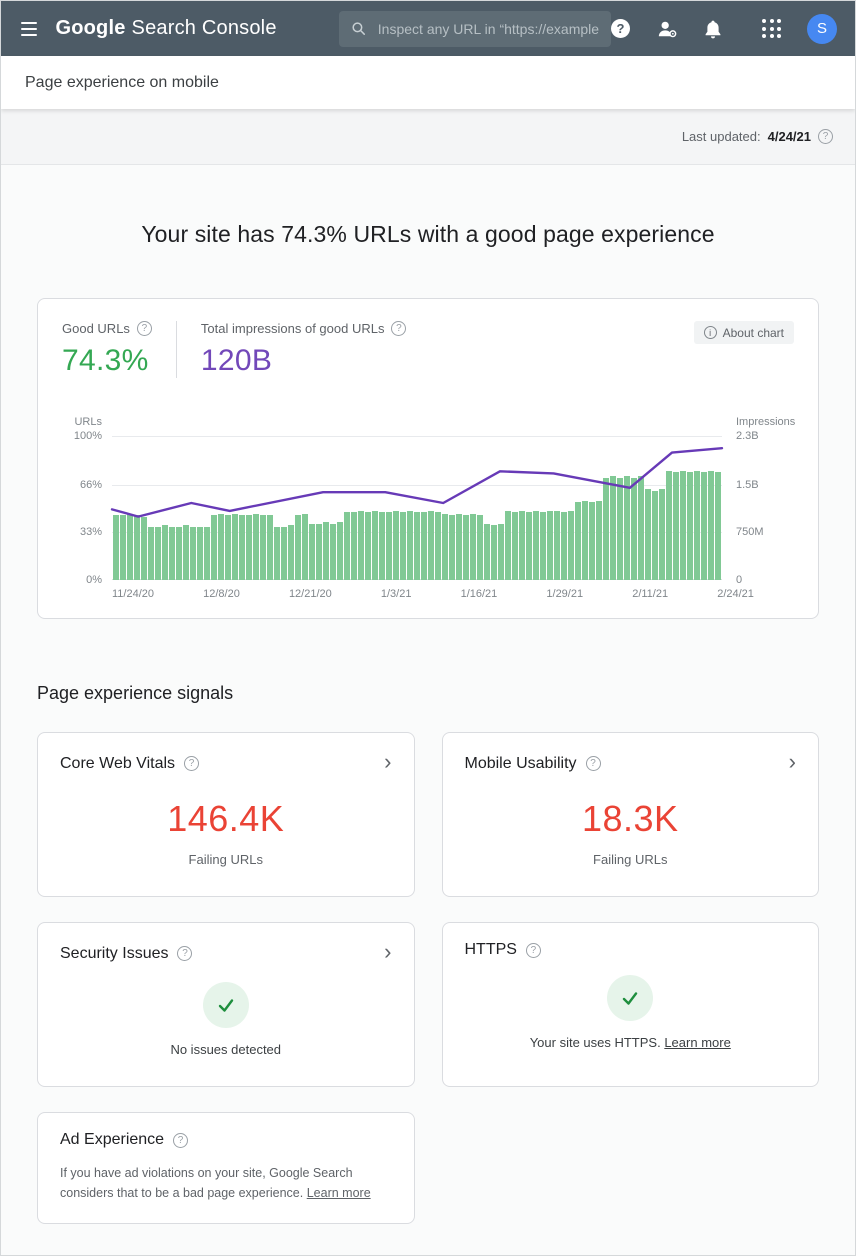 This screenshot has height=1256, width=856. What do you see at coordinates (620, 28) in the screenshot?
I see `help-icon: ?` at bounding box center [620, 28].